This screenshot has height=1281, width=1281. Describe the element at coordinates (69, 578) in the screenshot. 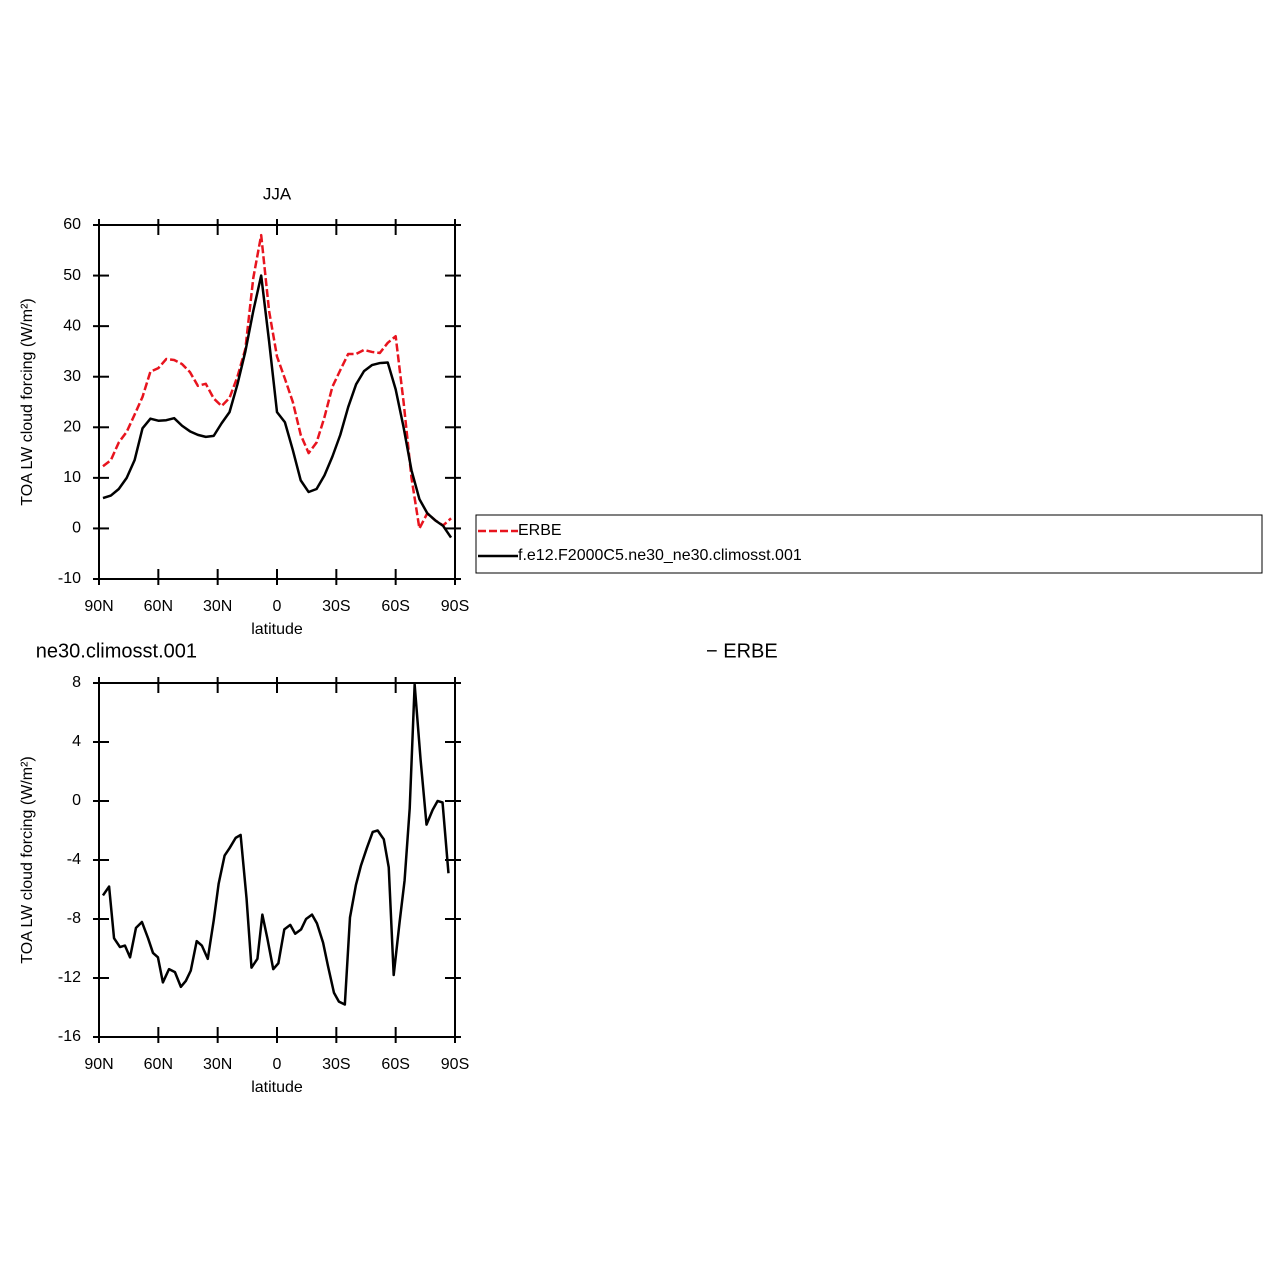

I see `y-tick-label: -10` at that location.